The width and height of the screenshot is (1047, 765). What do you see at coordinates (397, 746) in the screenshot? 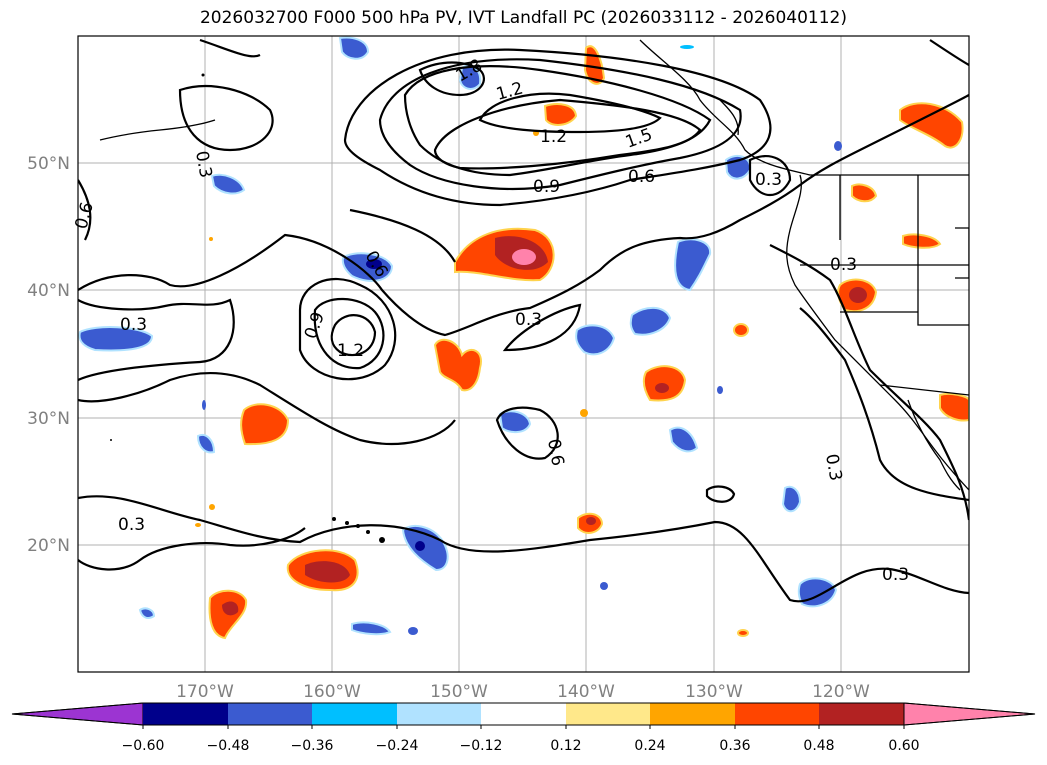
I see `colorbar-tick-label: −0.24` at bounding box center [397, 746].